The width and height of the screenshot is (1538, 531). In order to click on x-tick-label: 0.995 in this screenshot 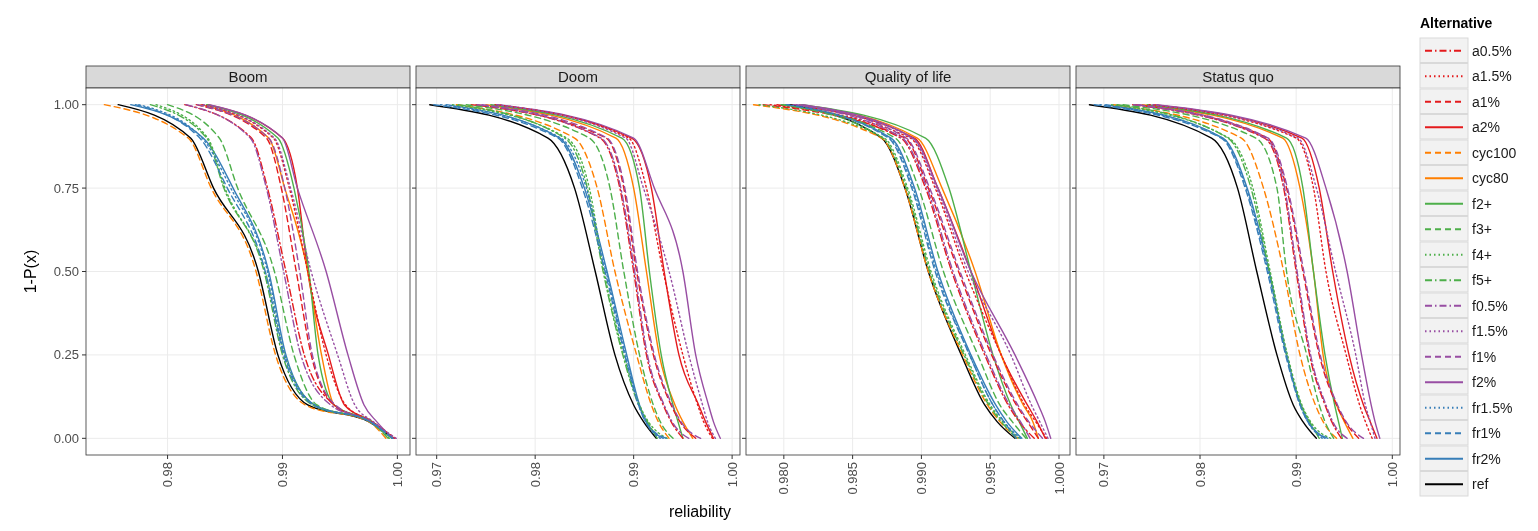, I will do `click(990, 478)`.